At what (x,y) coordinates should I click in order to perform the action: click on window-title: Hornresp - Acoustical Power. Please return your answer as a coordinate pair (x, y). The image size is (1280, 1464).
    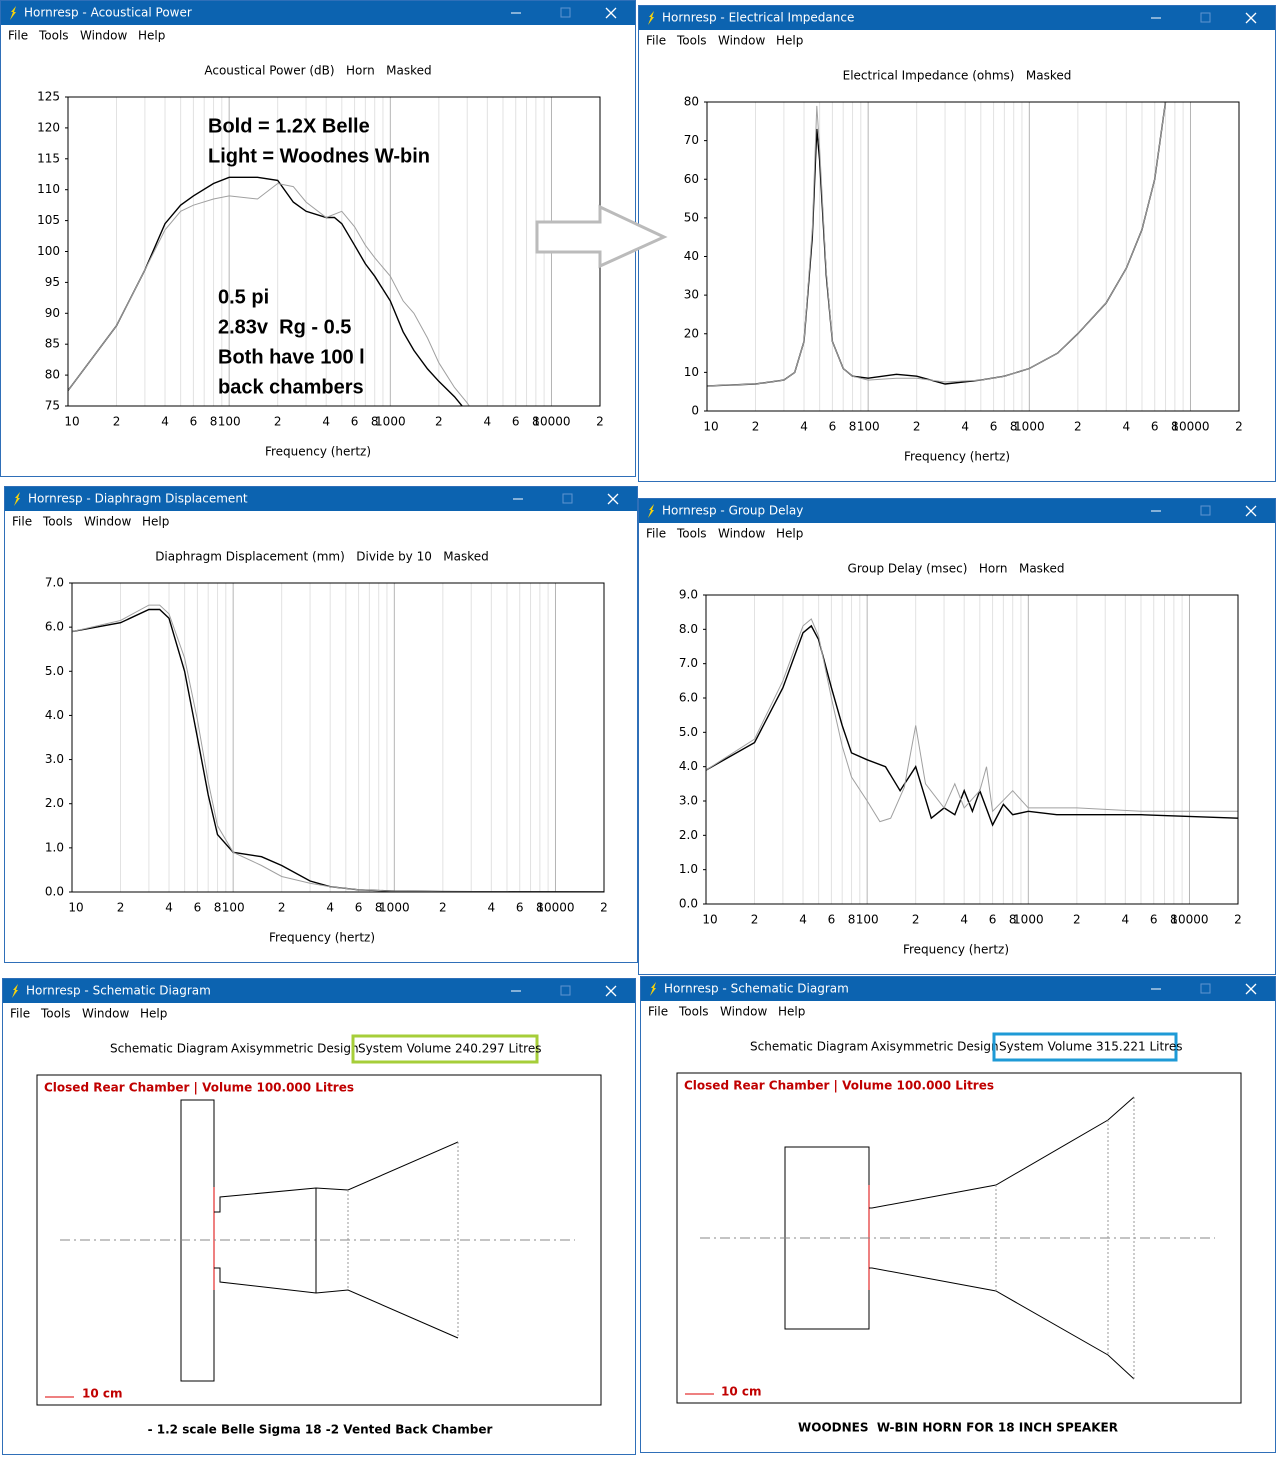
    Looking at the image, I should click on (108, 13).